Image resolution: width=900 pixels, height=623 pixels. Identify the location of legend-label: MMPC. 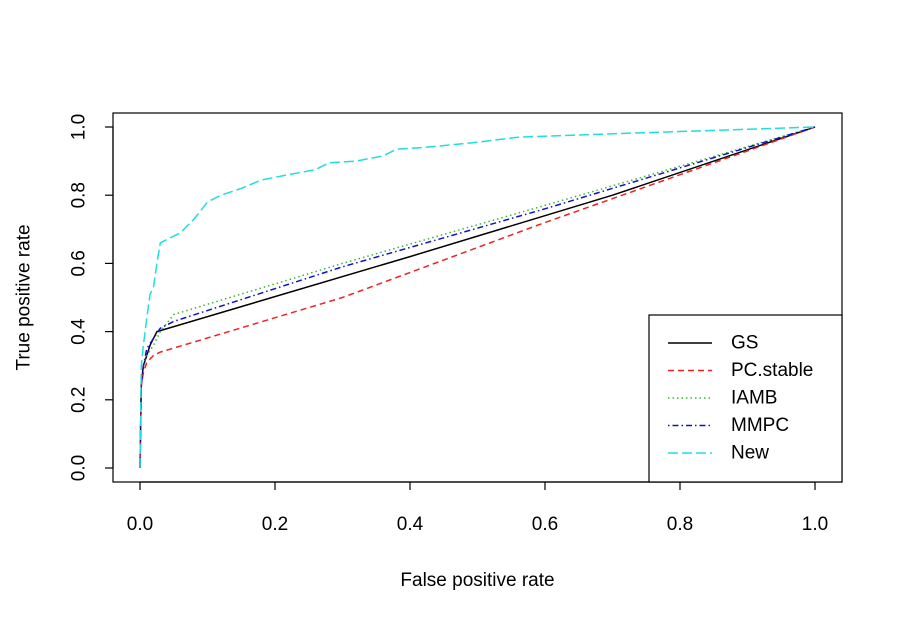
(760, 425).